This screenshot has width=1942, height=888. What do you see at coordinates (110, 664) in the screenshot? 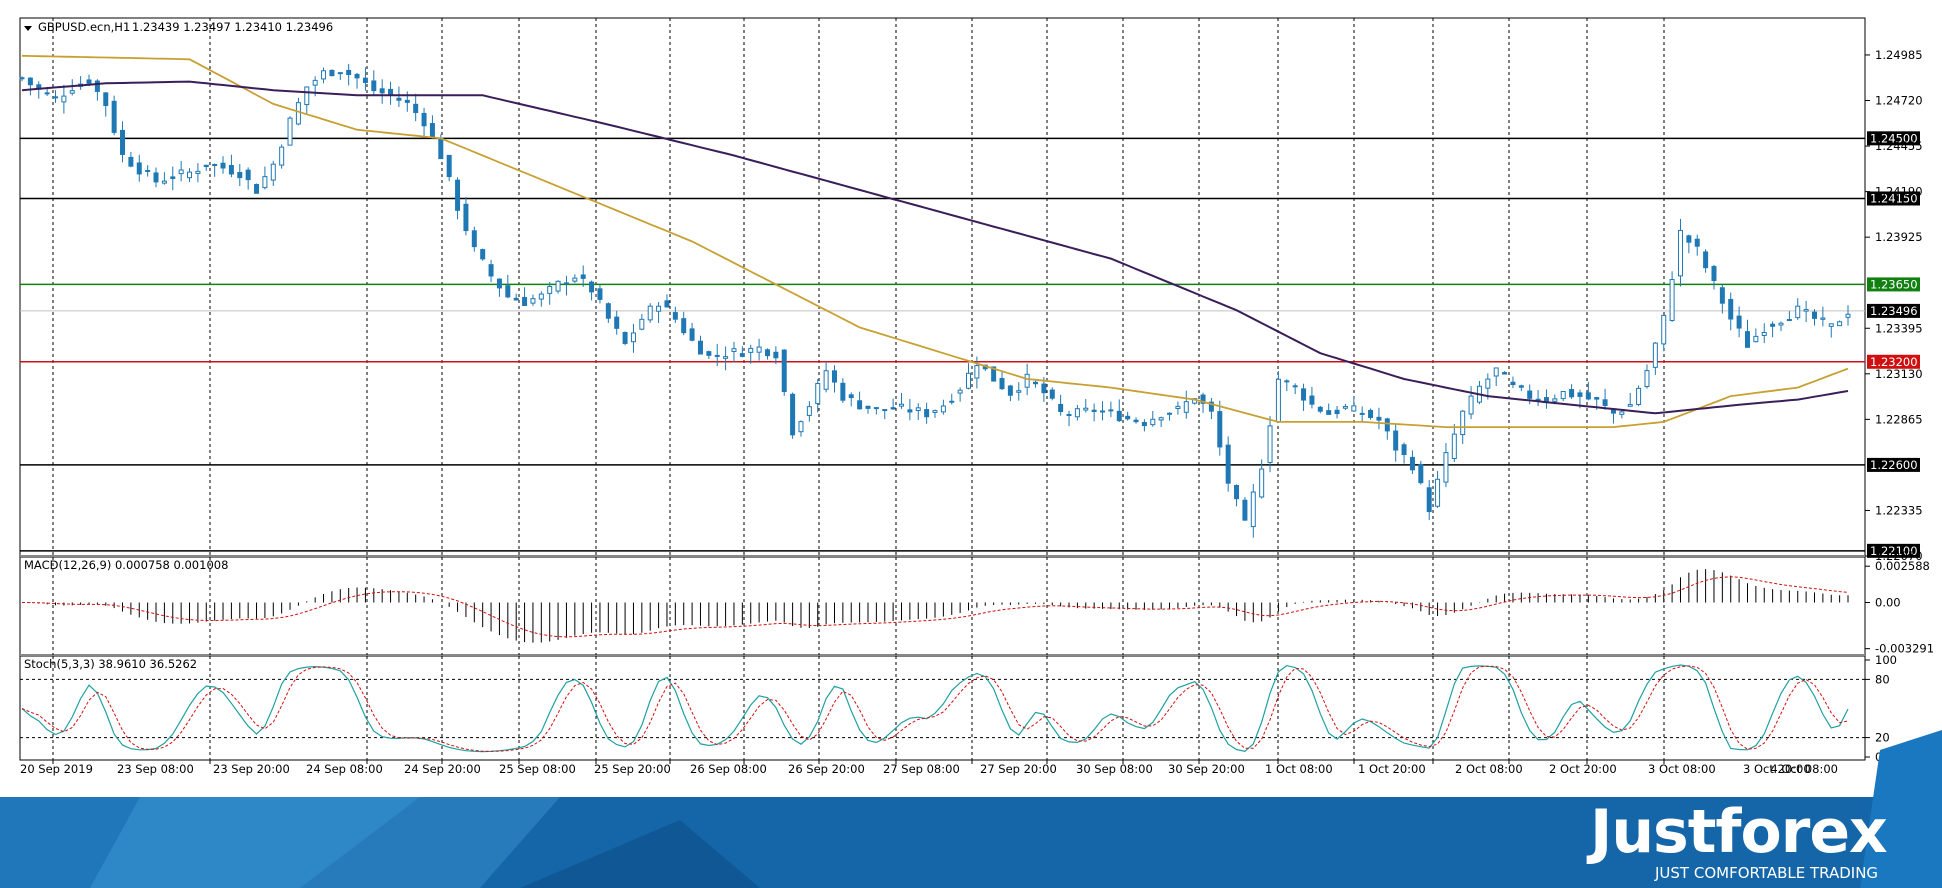
I see `stoch-label: Stoch(5,3,3) 38.9610 36.5262` at bounding box center [110, 664].